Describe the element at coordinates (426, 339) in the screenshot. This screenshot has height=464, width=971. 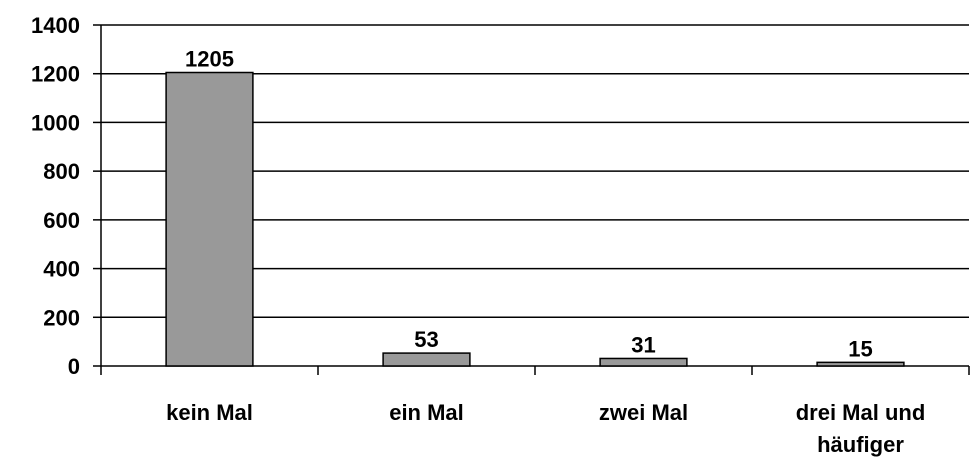
I see `data-label: 53` at that location.